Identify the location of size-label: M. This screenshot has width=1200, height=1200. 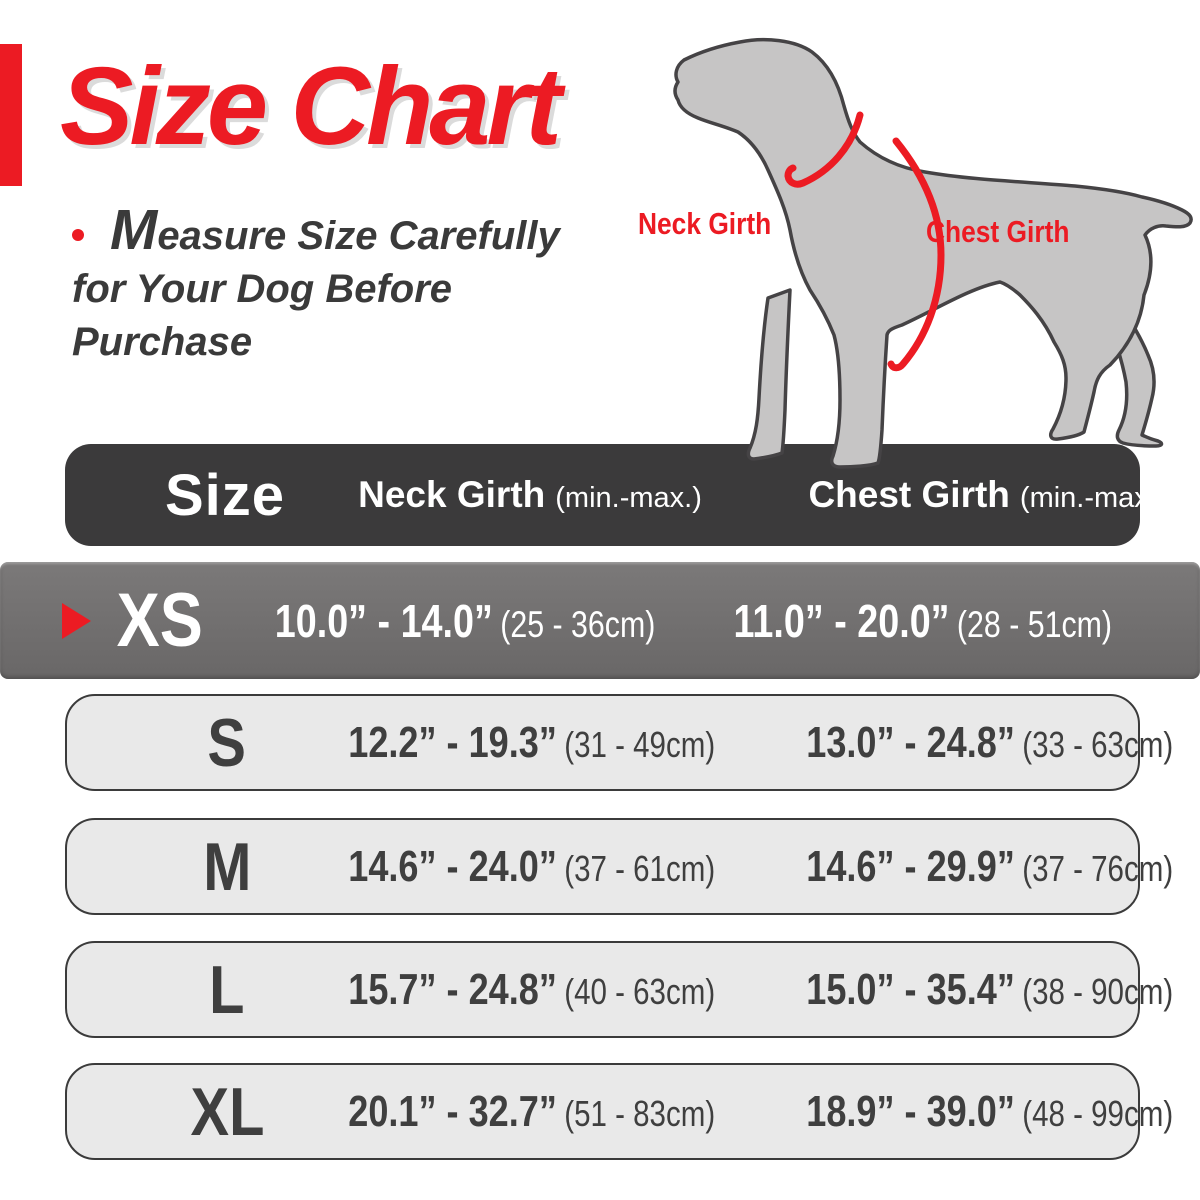
(227, 866).